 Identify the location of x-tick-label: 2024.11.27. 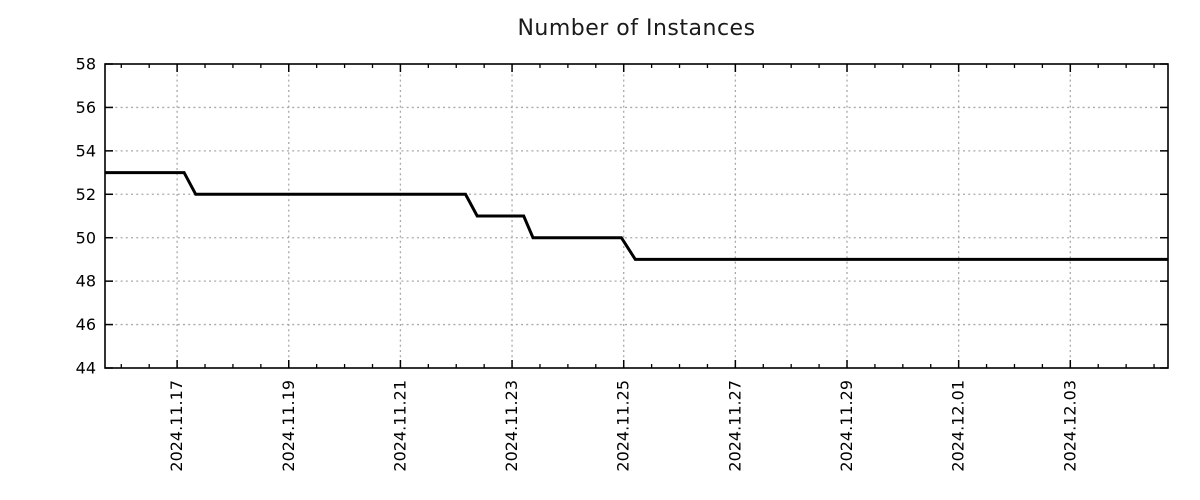
(734, 426).